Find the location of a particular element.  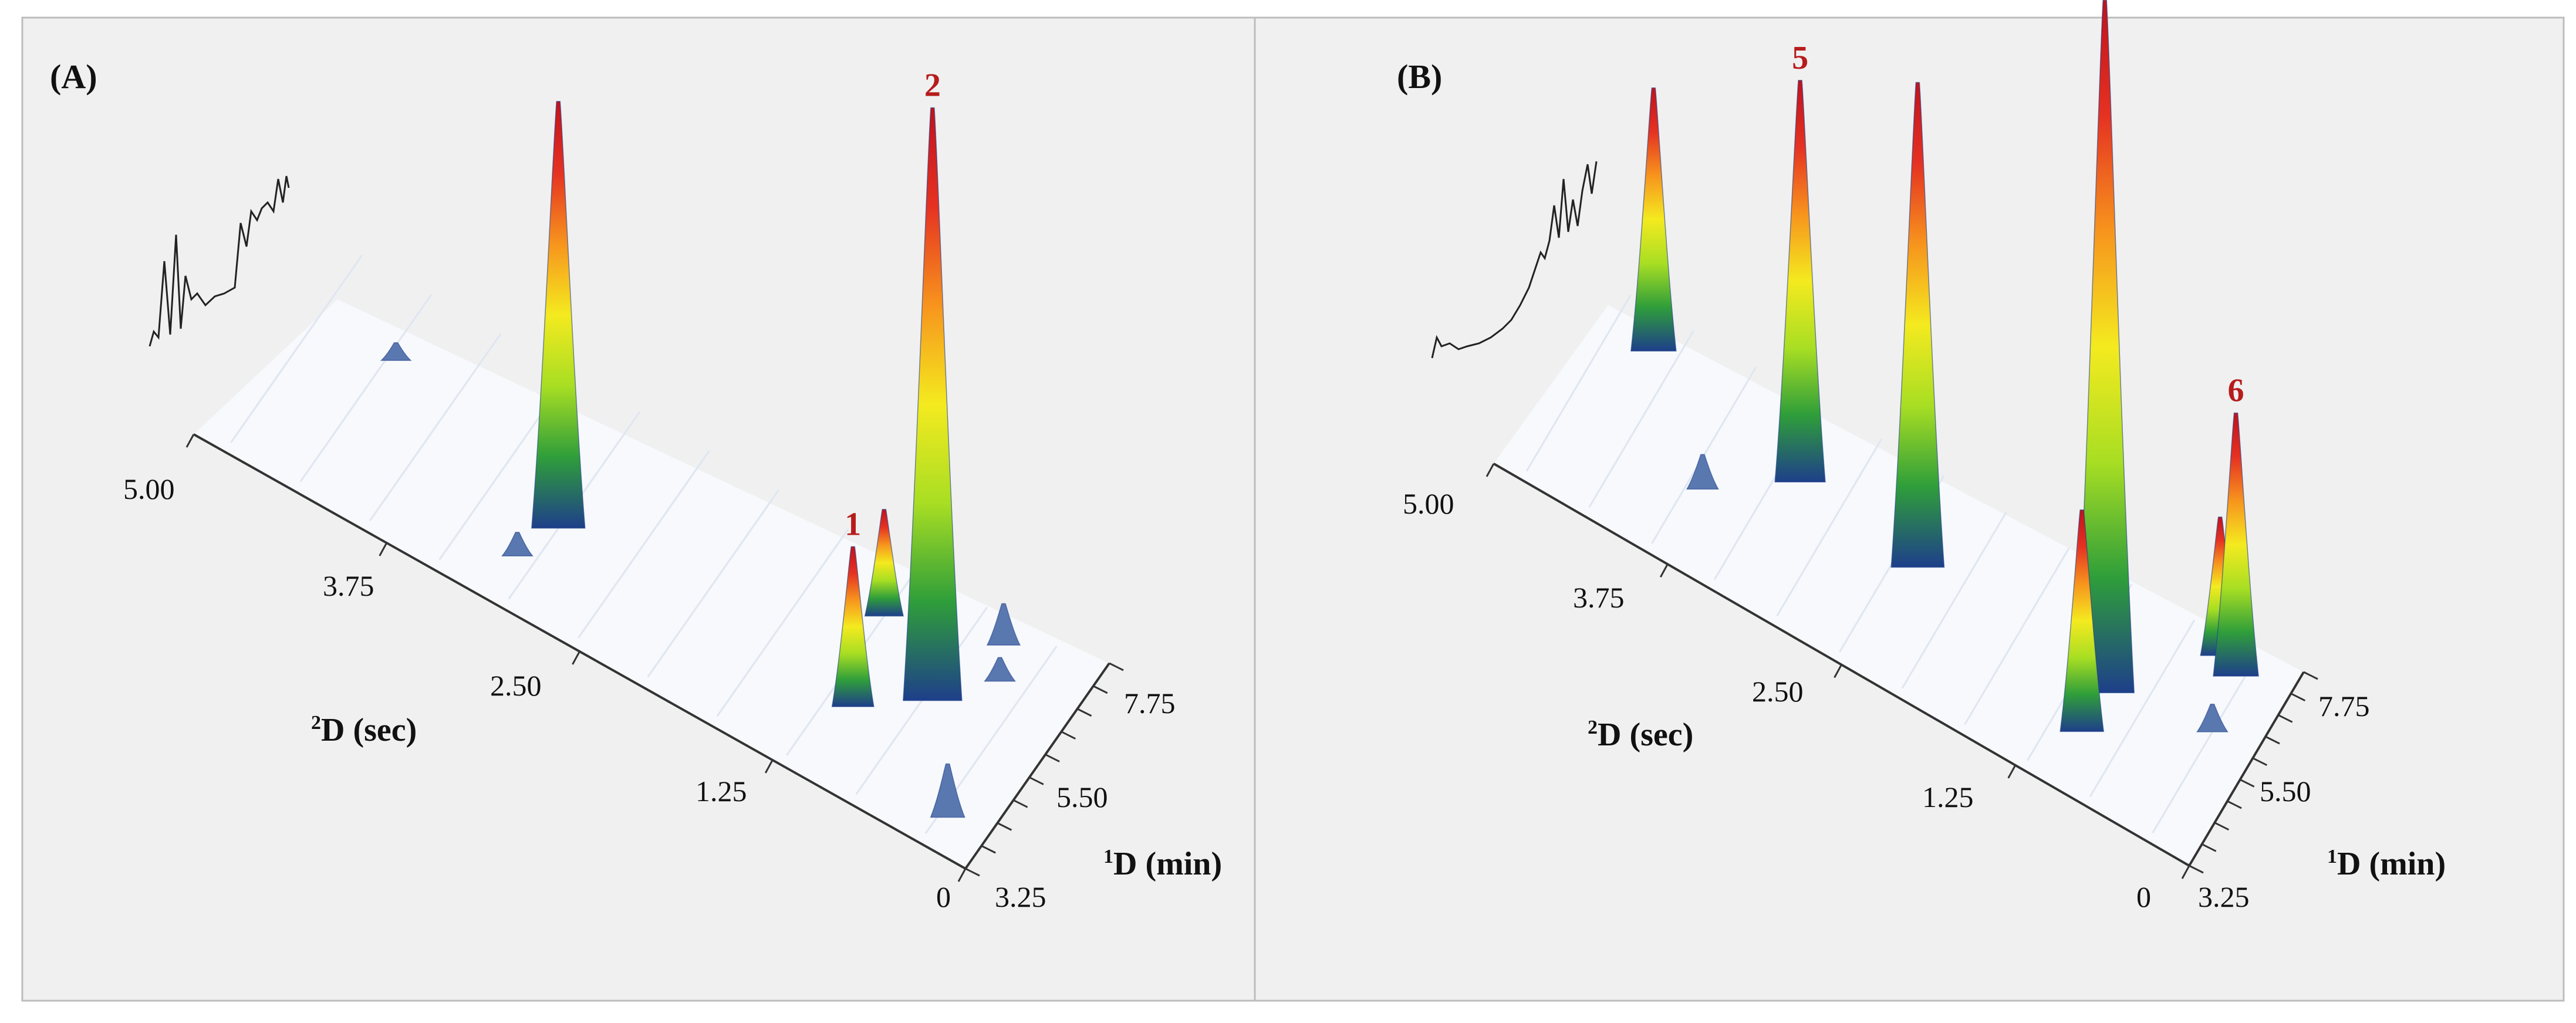

panel-b-y-tick-7.75: 7.75 is located at coordinates (2344, 706).